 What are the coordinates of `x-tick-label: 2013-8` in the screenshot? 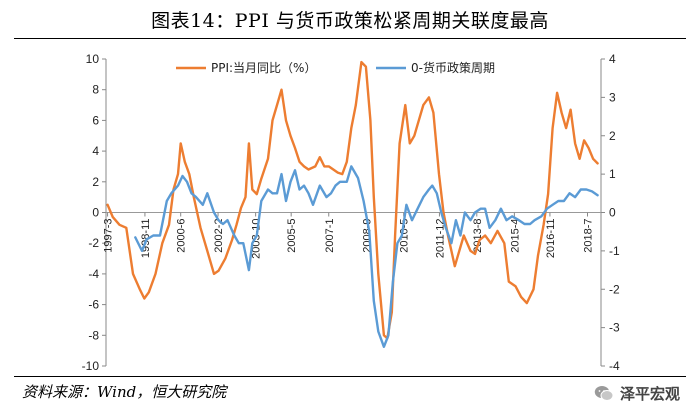 It's located at (478, 236).